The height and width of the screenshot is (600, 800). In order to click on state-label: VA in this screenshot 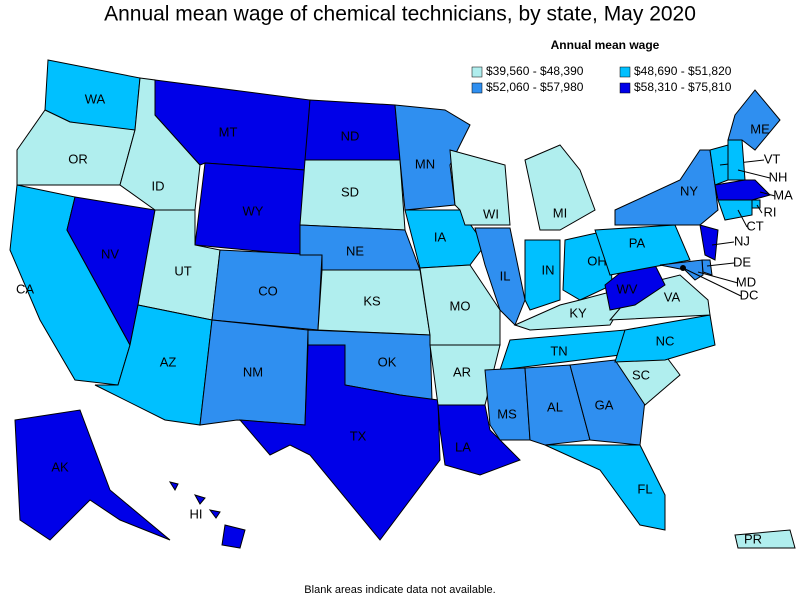, I will do `click(672, 296)`.